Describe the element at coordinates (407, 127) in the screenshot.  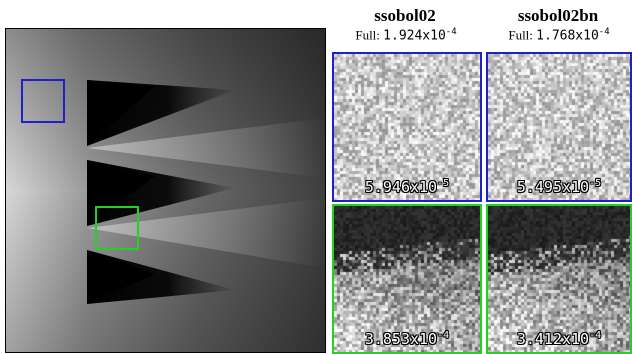
I see `crop-blue-ssobol02: 5.946x10-5` at that location.